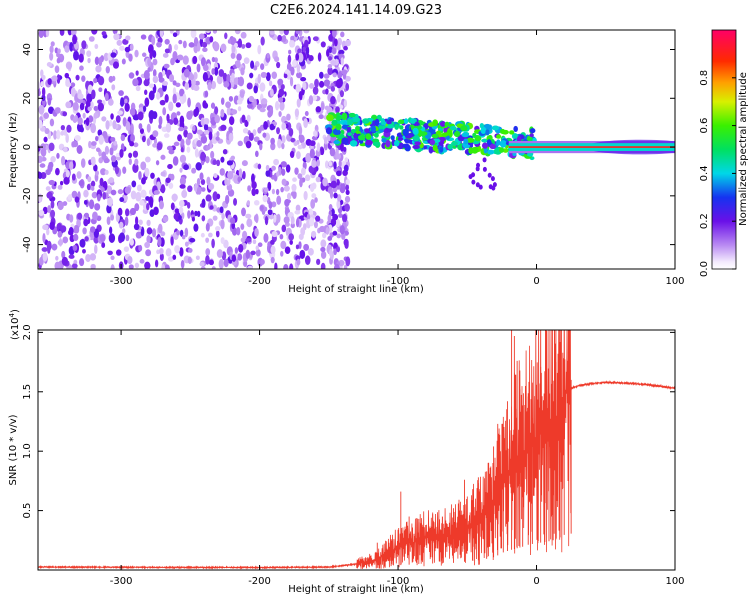  Describe the element at coordinates (674, 581) in the screenshot. I see `x-tick-label: 100` at that location.